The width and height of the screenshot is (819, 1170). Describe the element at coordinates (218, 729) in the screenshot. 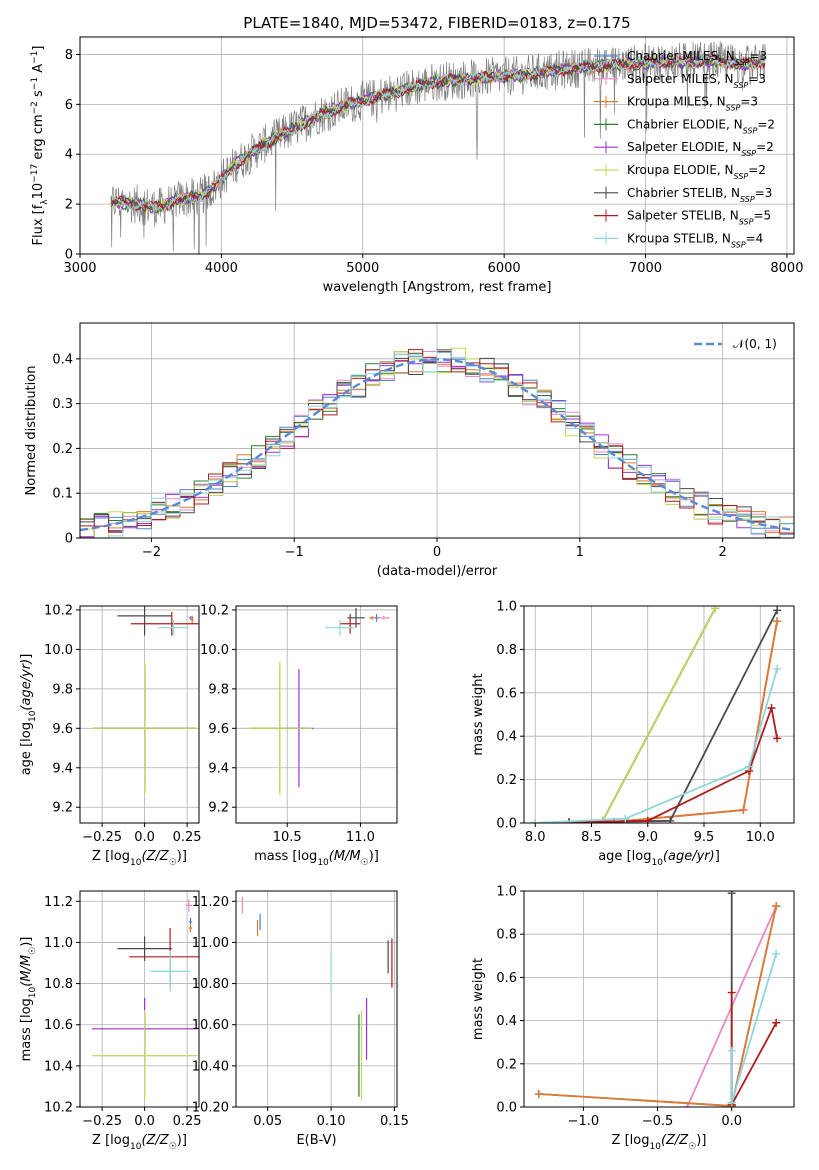

I see `y-tick-label: 9.6` at that location.